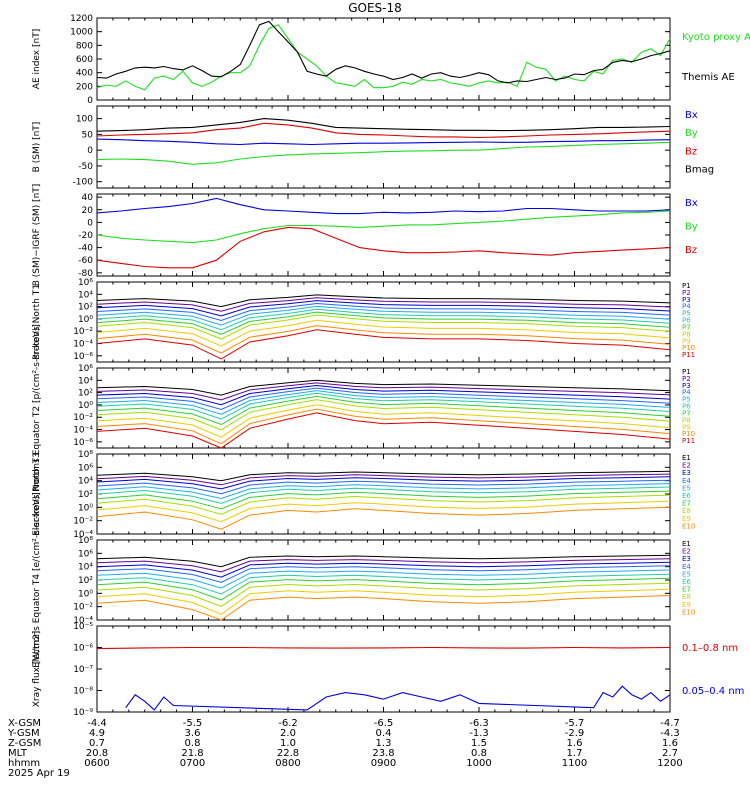  I want to click on electrons_t4-legend-item: E2, so click(686, 552).